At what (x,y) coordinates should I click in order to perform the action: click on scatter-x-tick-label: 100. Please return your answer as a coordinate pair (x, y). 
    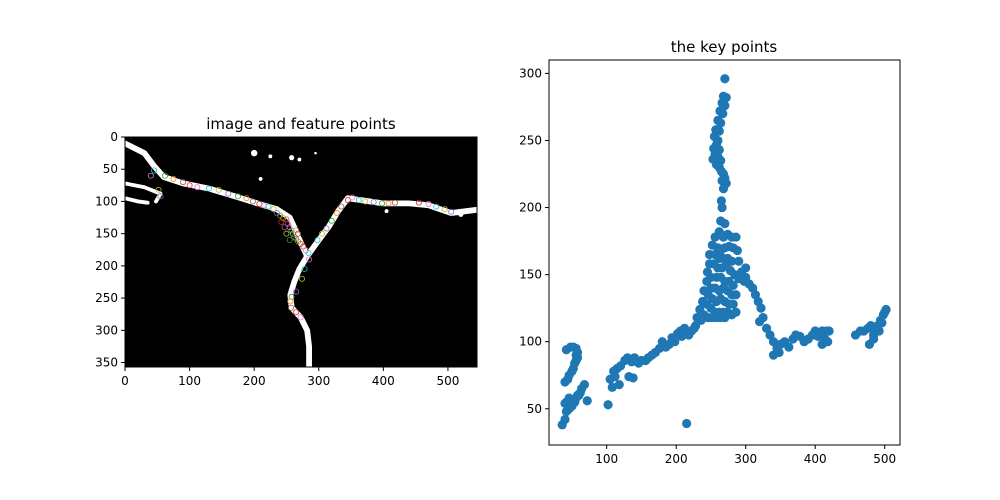
    Looking at the image, I should click on (606, 459).